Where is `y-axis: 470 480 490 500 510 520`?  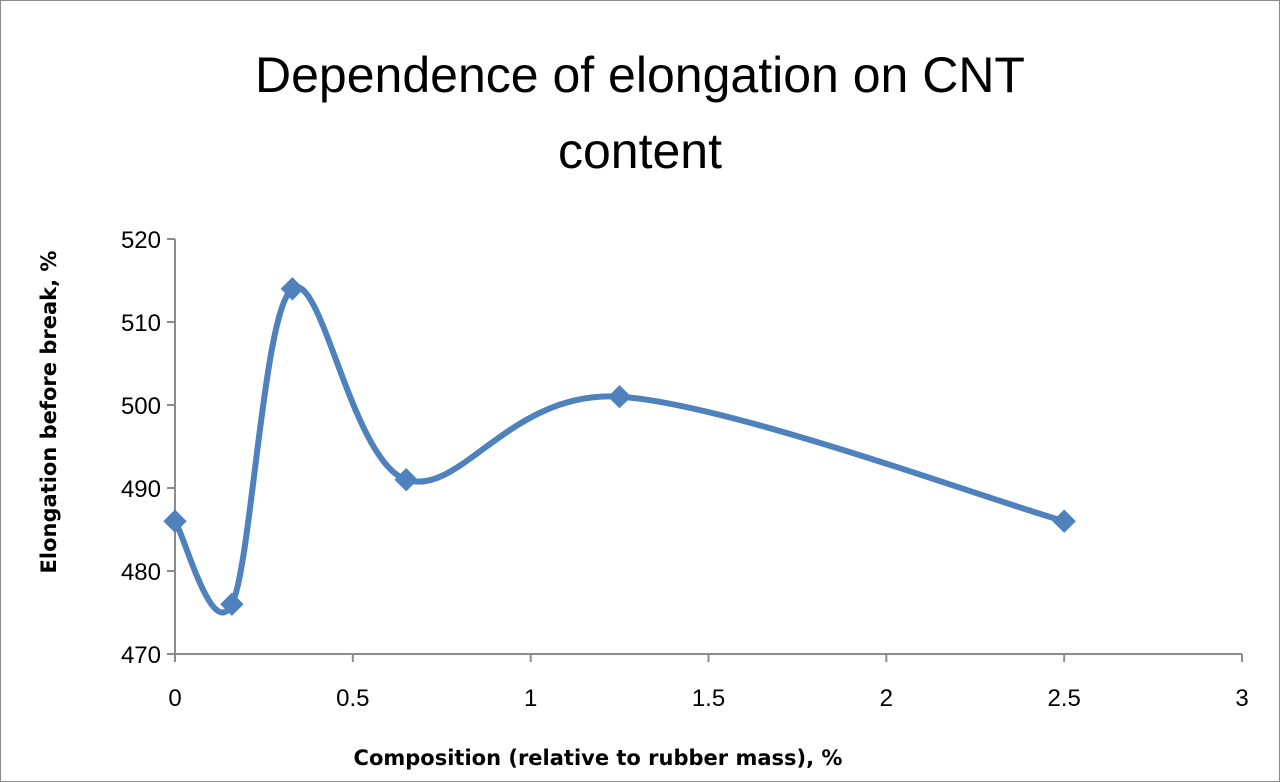 y-axis: 470 480 490 500 510 520 is located at coordinates (148, 448).